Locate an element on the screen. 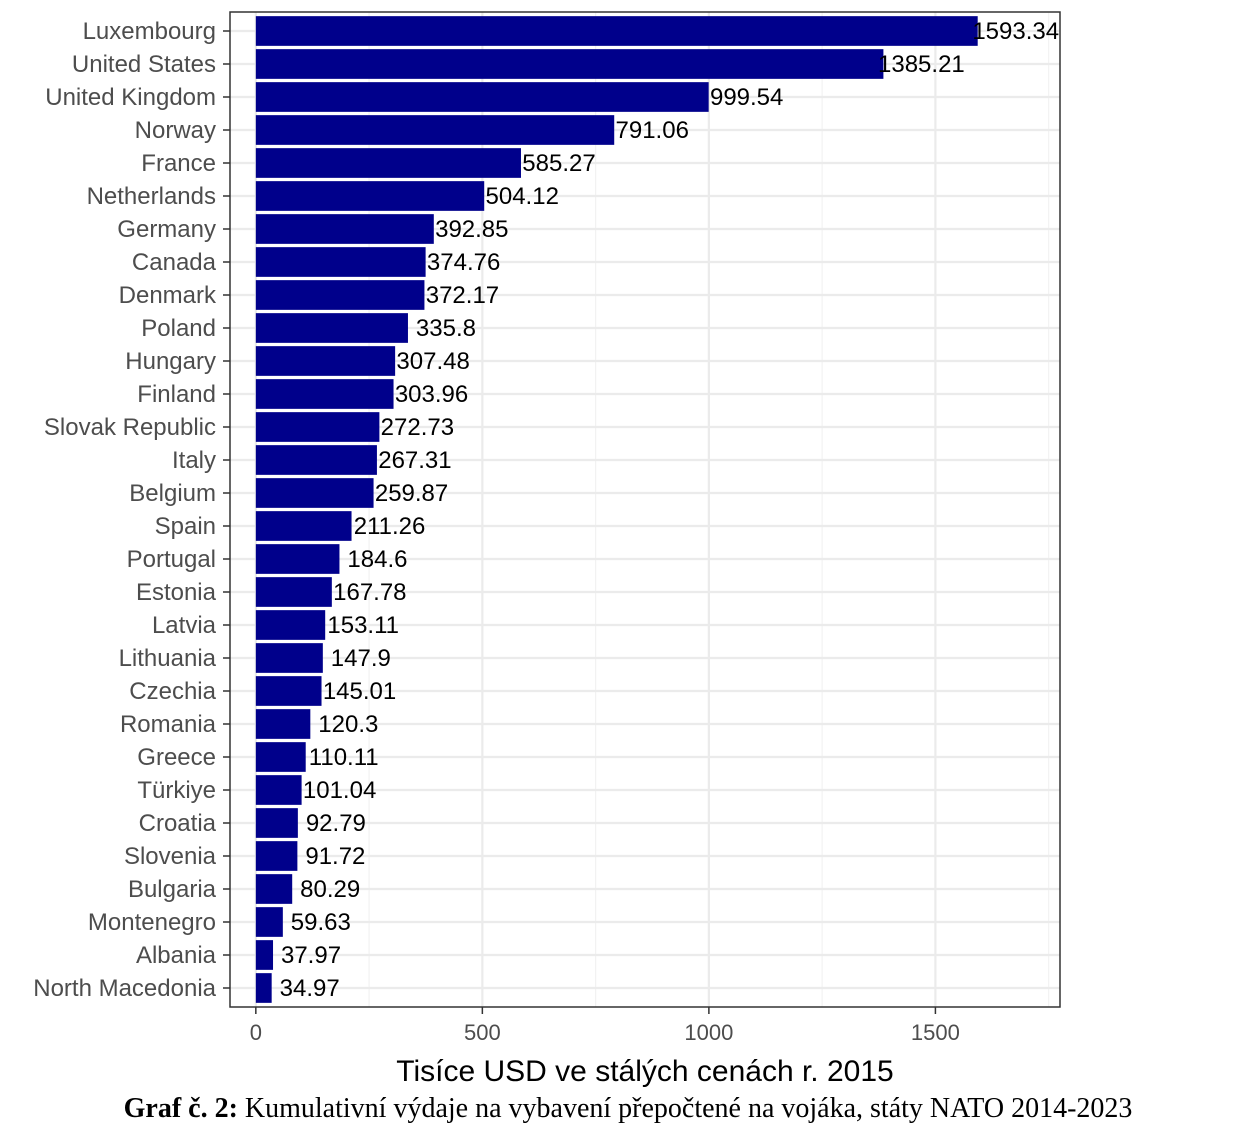  category-label: Slovak Republic is located at coordinates (130, 427).